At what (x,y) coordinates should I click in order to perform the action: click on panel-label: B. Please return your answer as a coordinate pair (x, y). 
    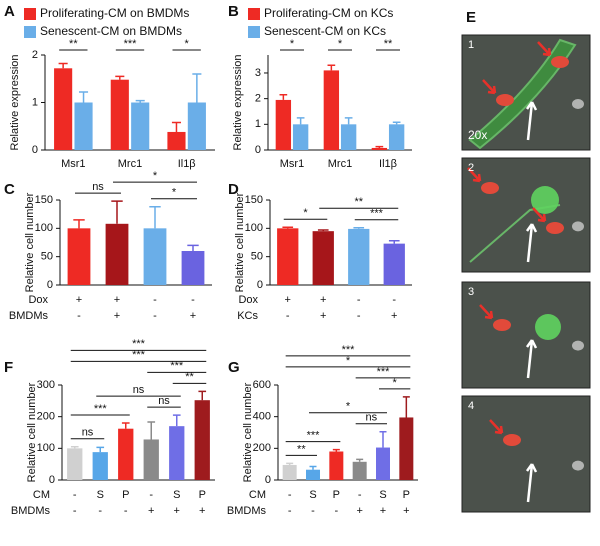
    Looking at the image, I should click on (233, 11).